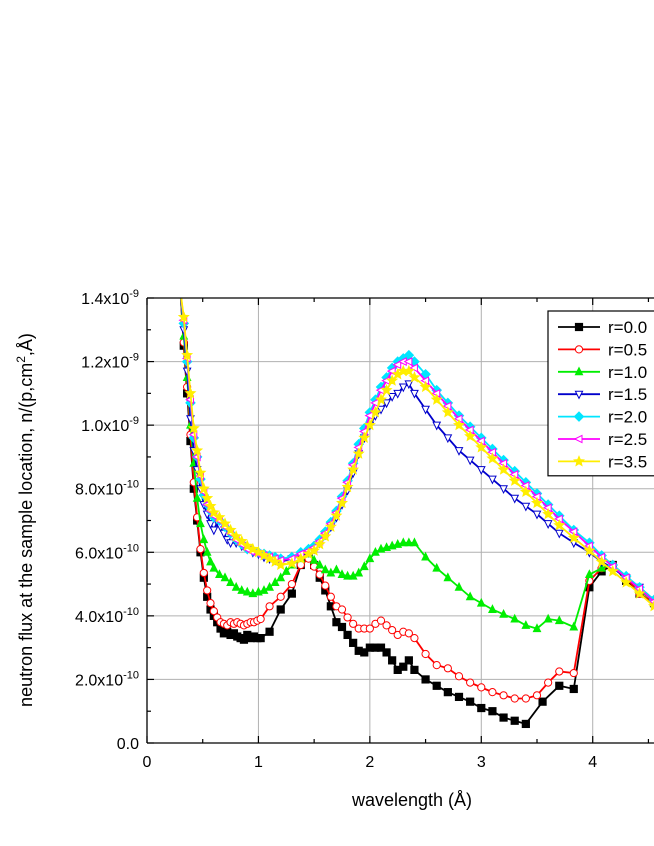 This screenshot has height=846, width=654. What do you see at coordinates (627, 327) in the screenshot?
I see `legend-label: r=0.0` at bounding box center [627, 327].